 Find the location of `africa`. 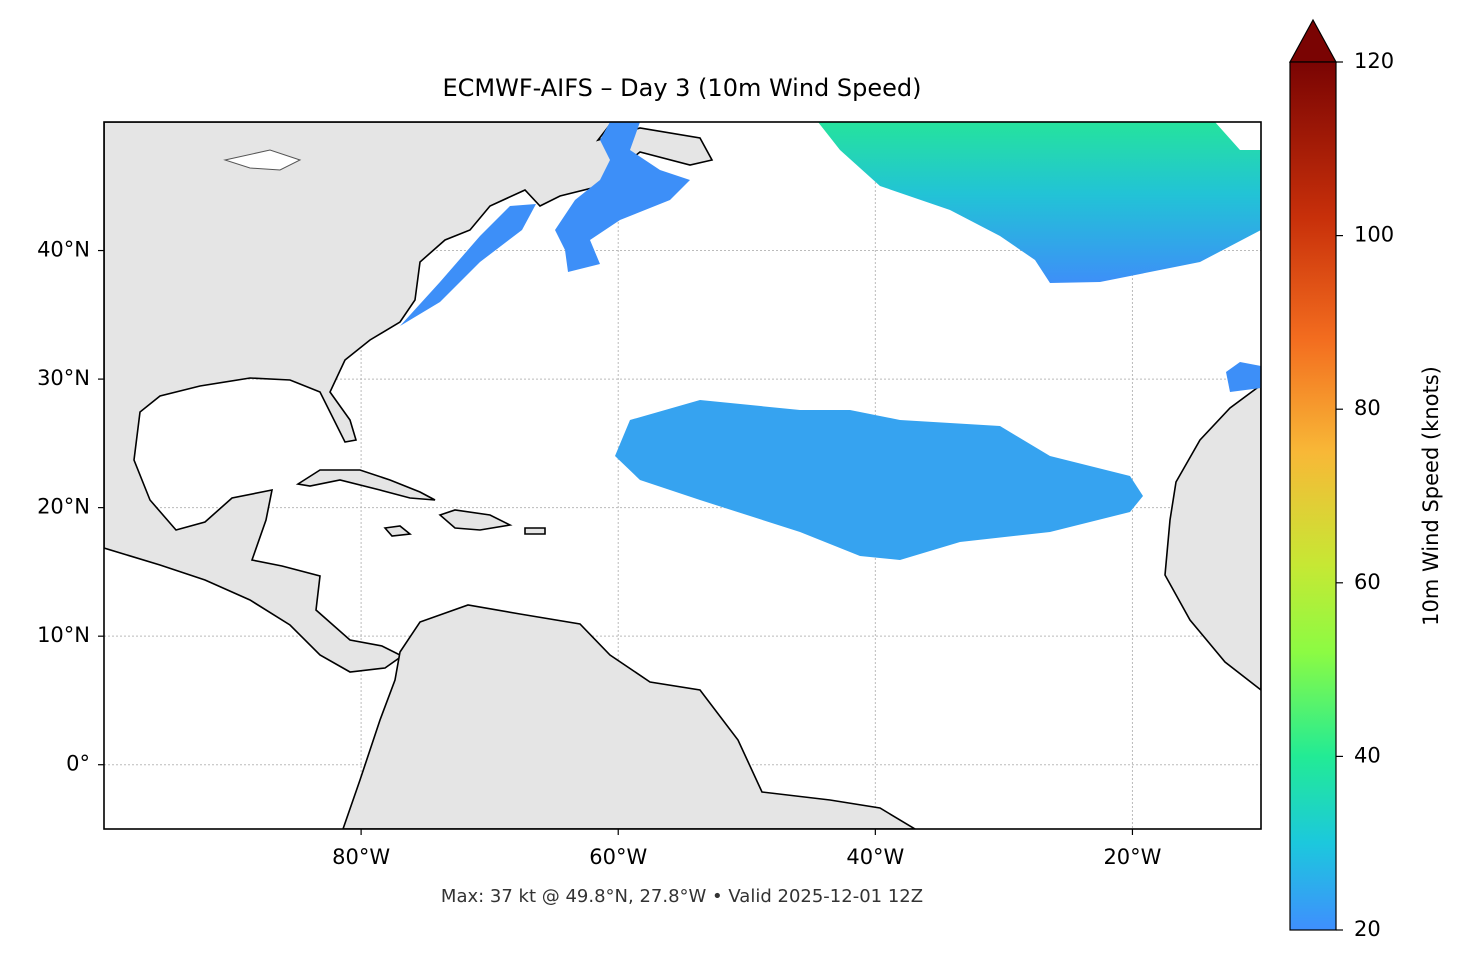

africa is located at coordinates (1212, 538).